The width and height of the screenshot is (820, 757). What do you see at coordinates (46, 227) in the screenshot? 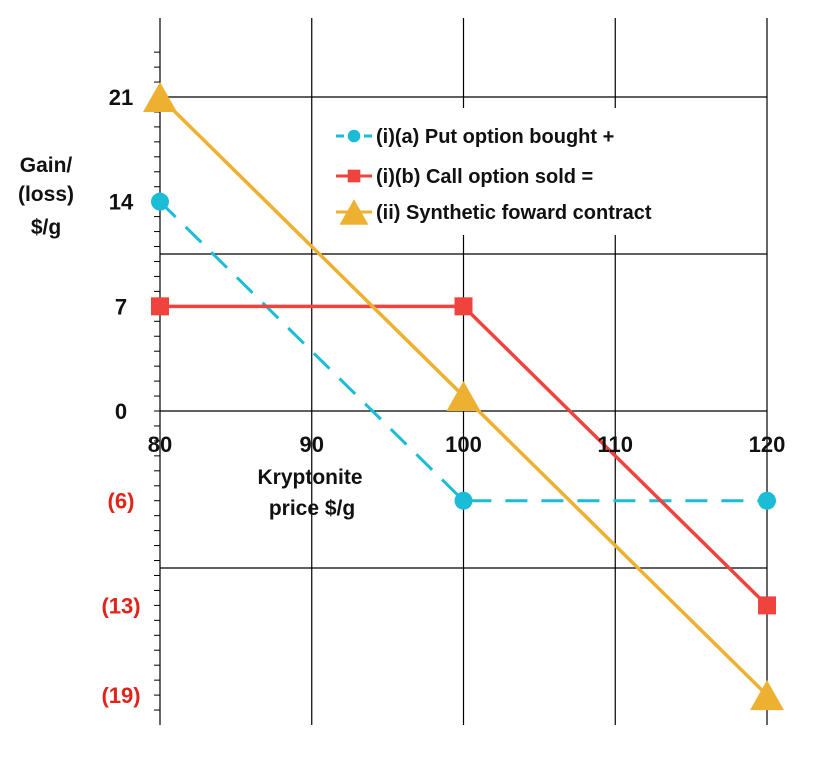
I see `y-axis-title-line-3: $/g` at bounding box center [46, 227].